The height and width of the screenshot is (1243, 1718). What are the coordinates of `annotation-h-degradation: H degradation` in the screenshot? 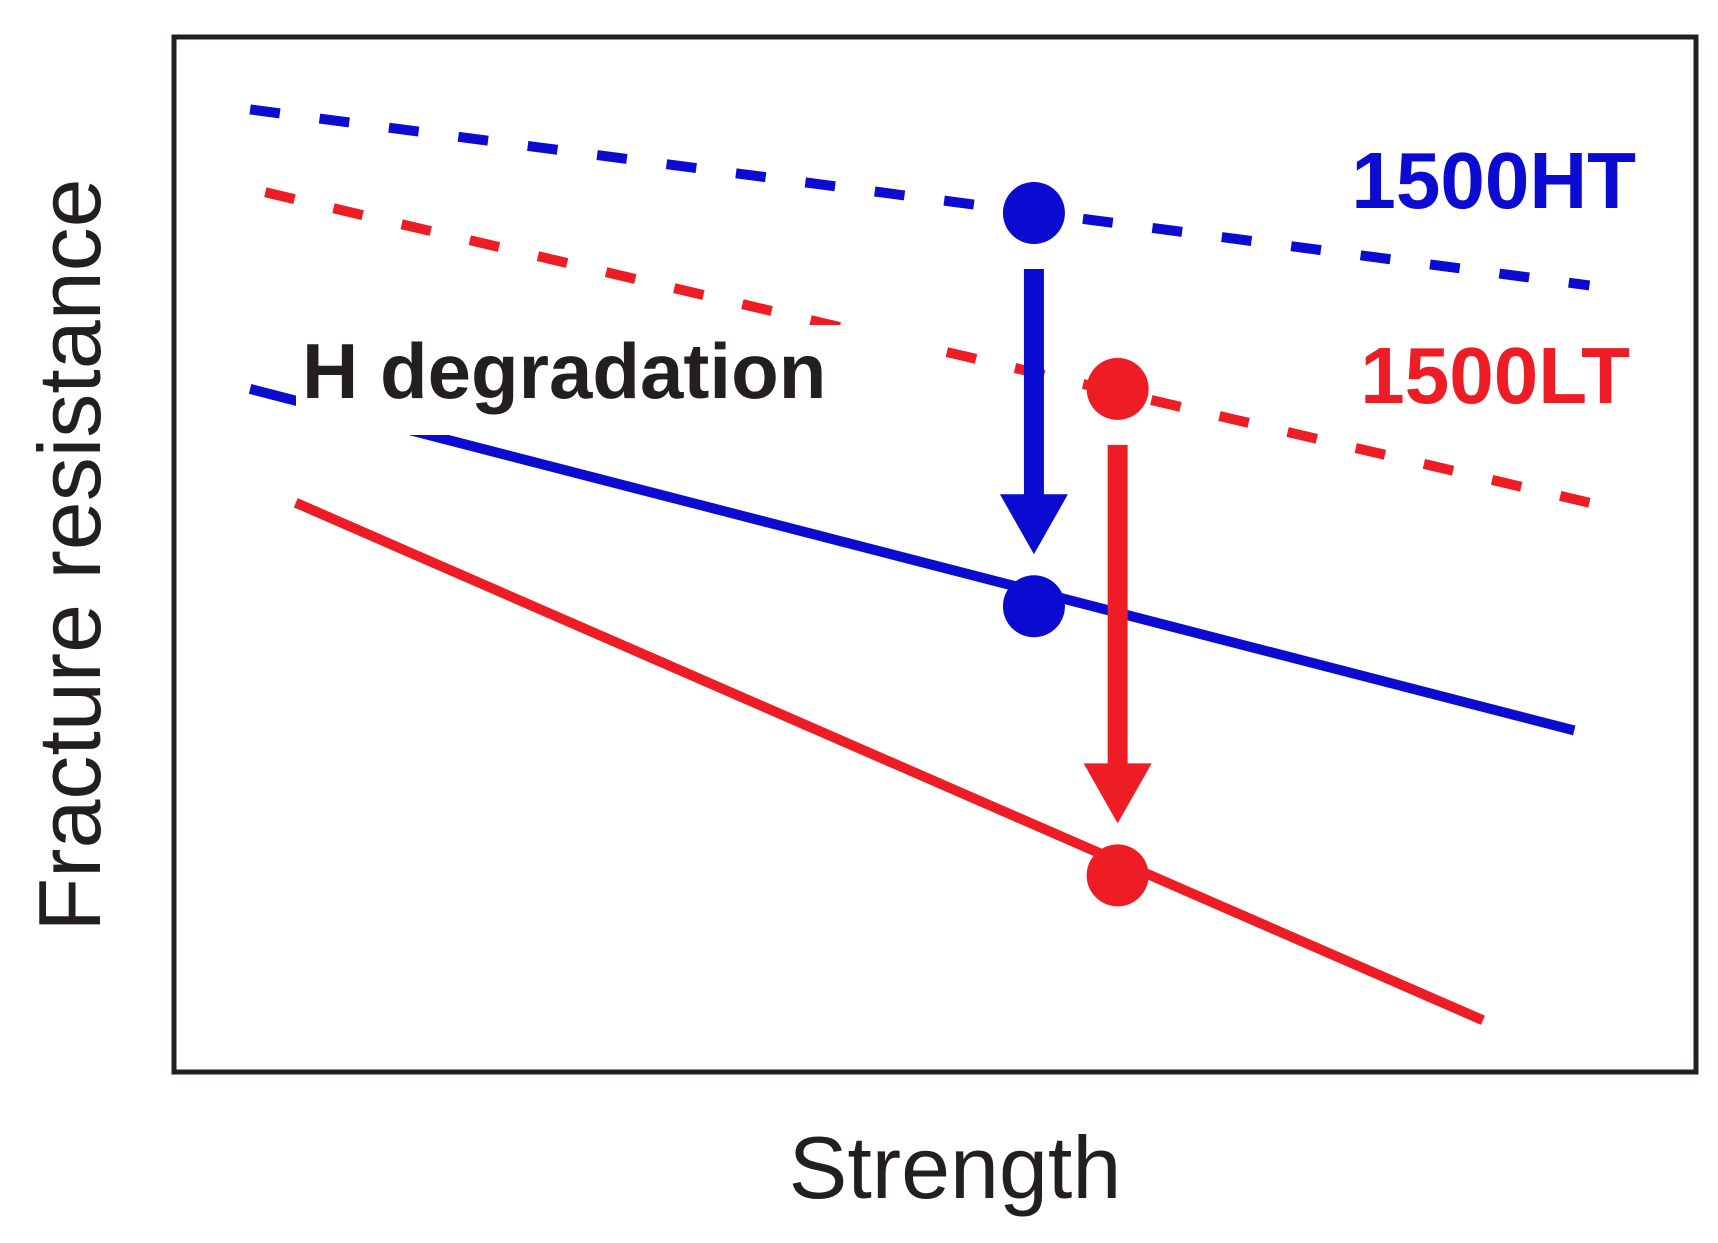 It's located at (564, 371).